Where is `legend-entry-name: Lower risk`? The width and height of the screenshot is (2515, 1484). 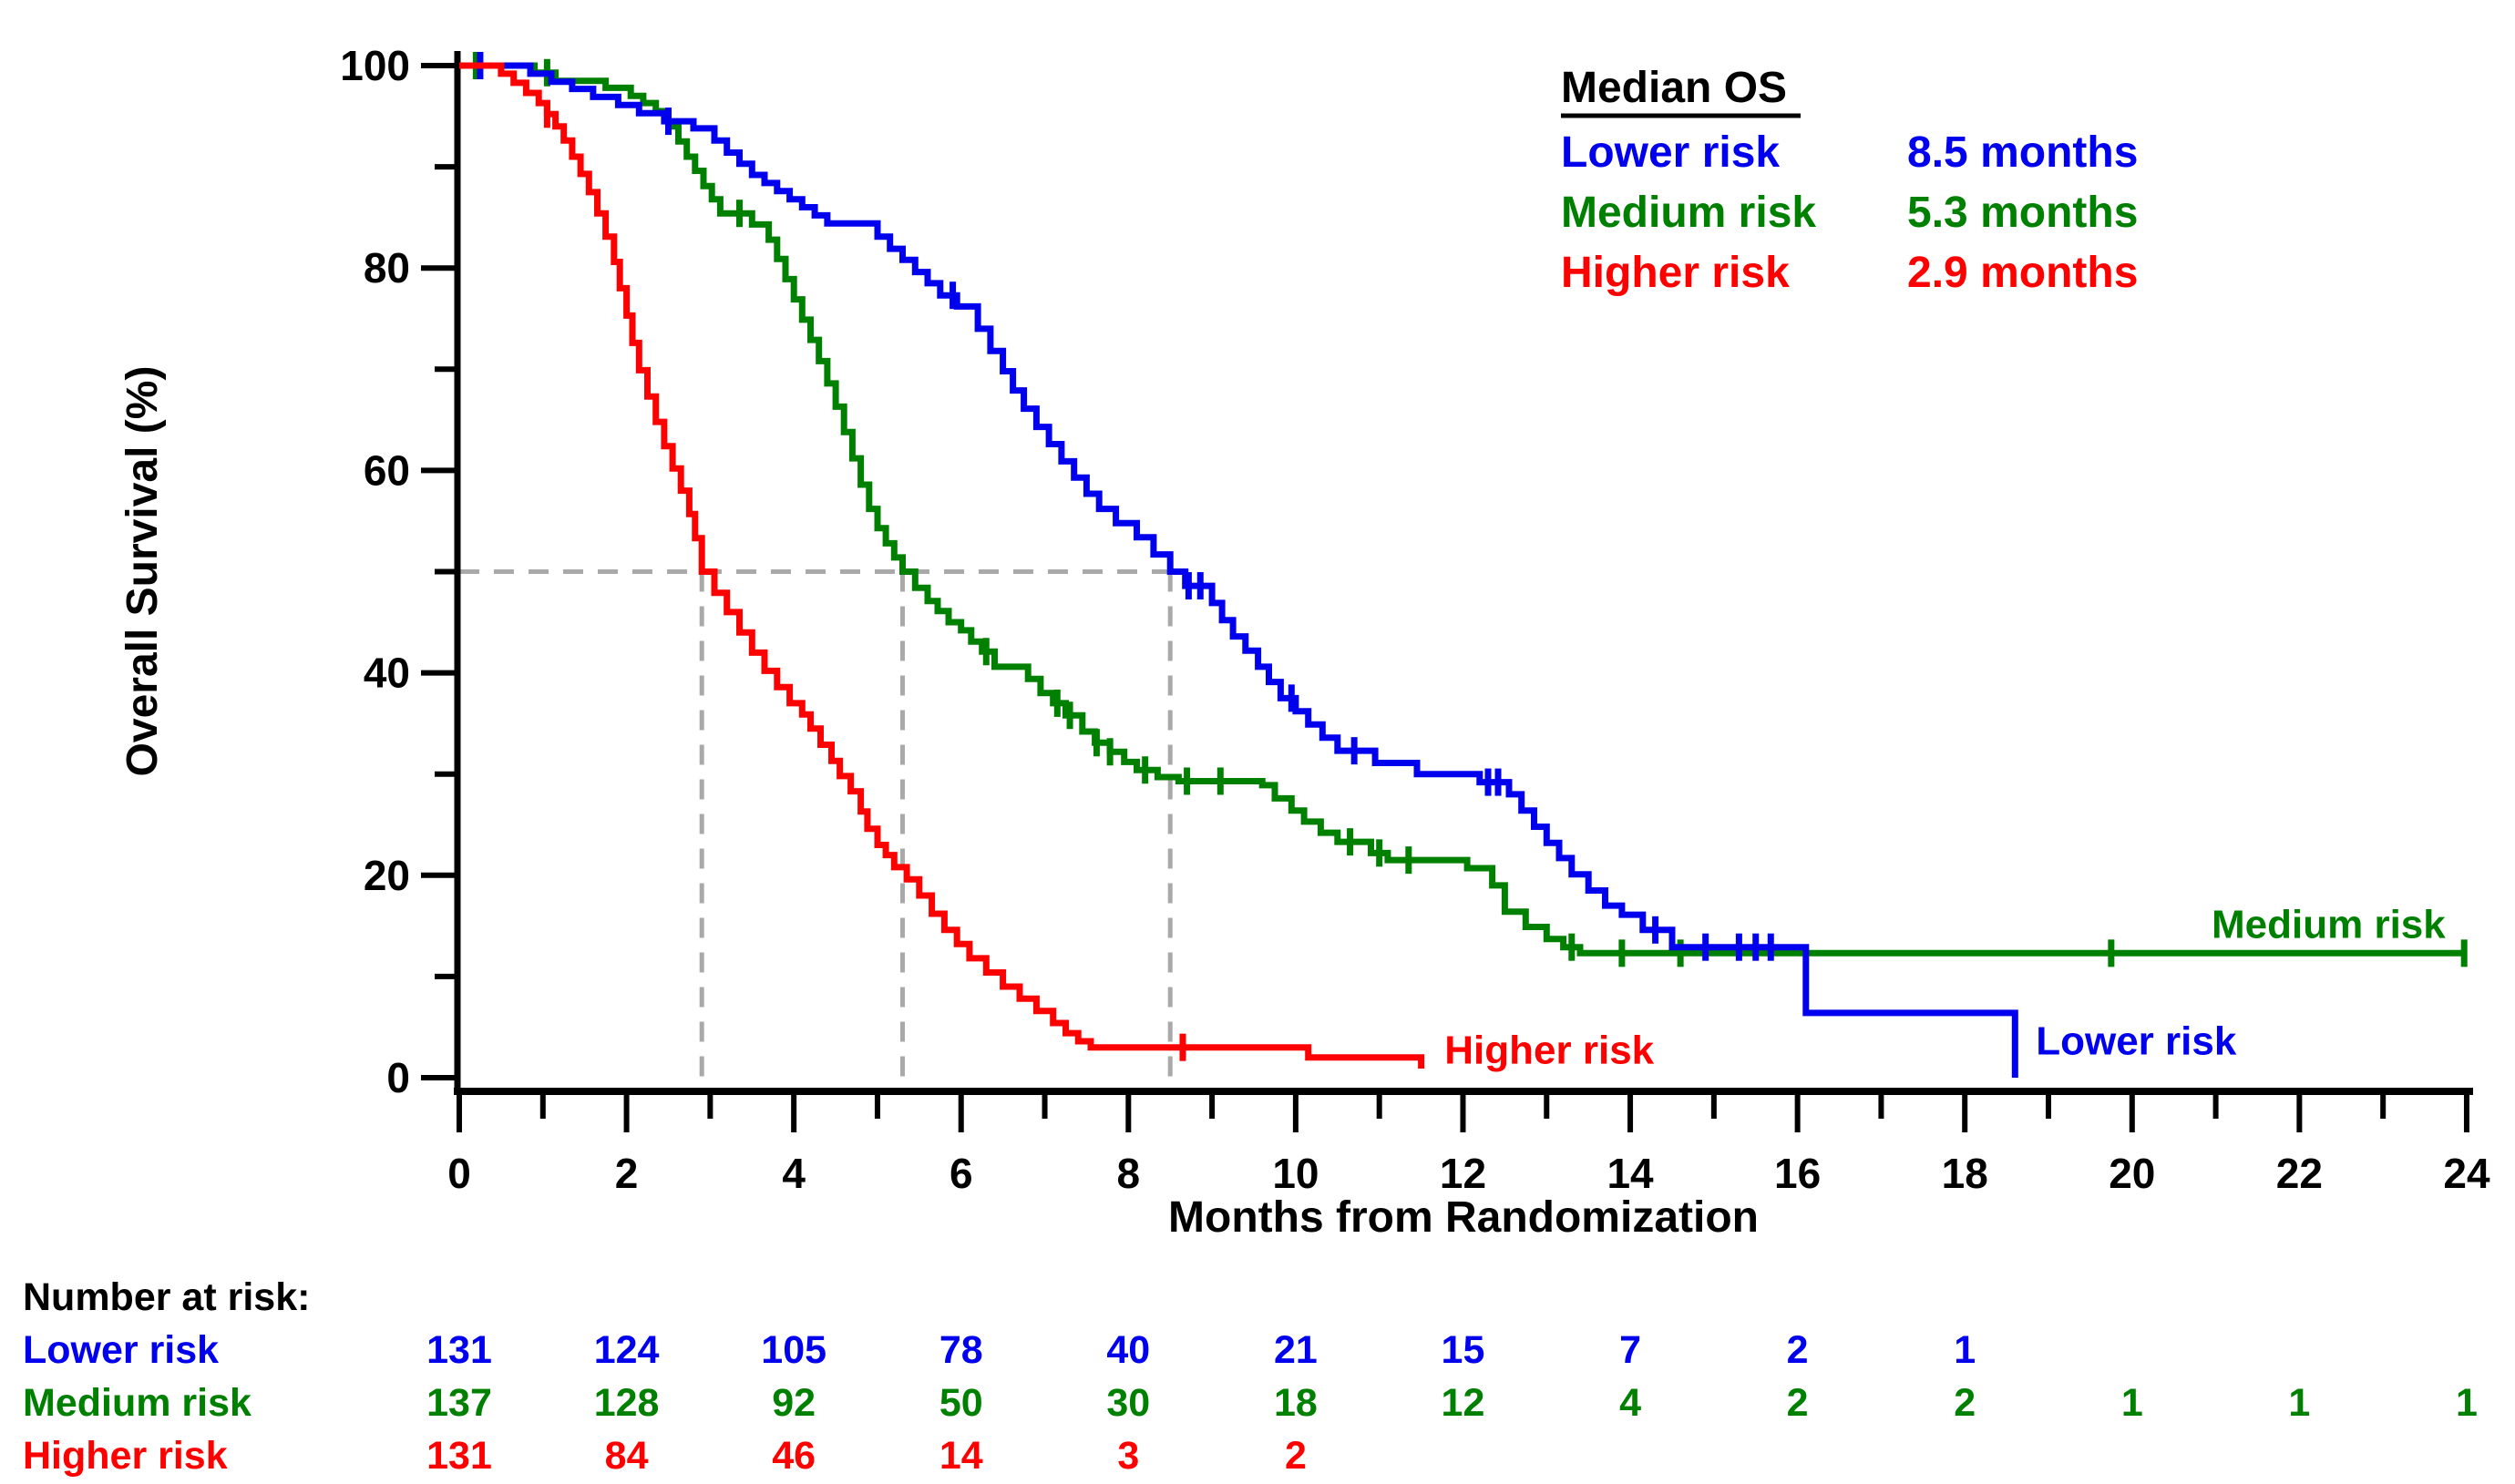 legend-entry-name: Lower risk is located at coordinates (1671, 152).